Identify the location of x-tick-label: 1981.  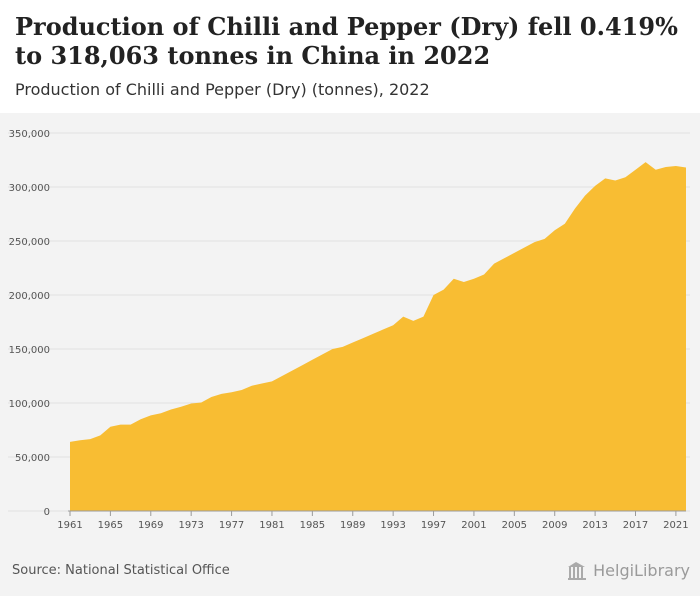
(271, 525).